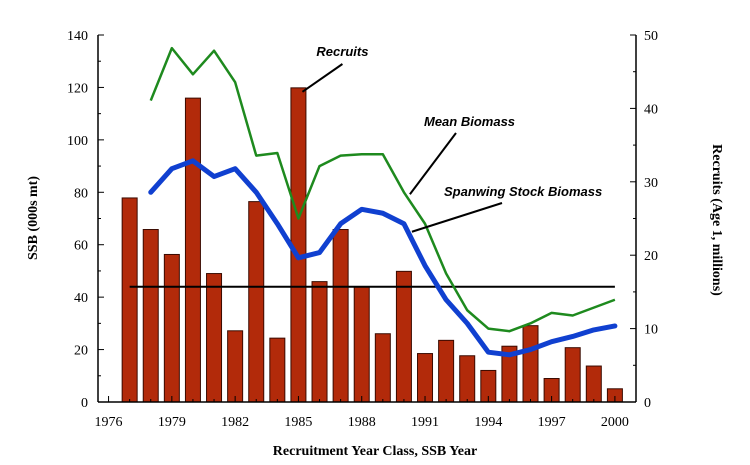 Image resolution: width=750 pixels, height=465 pixels. What do you see at coordinates (403, 336) in the screenshot?
I see `bar-recruits-1990` at bounding box center [403, 336].